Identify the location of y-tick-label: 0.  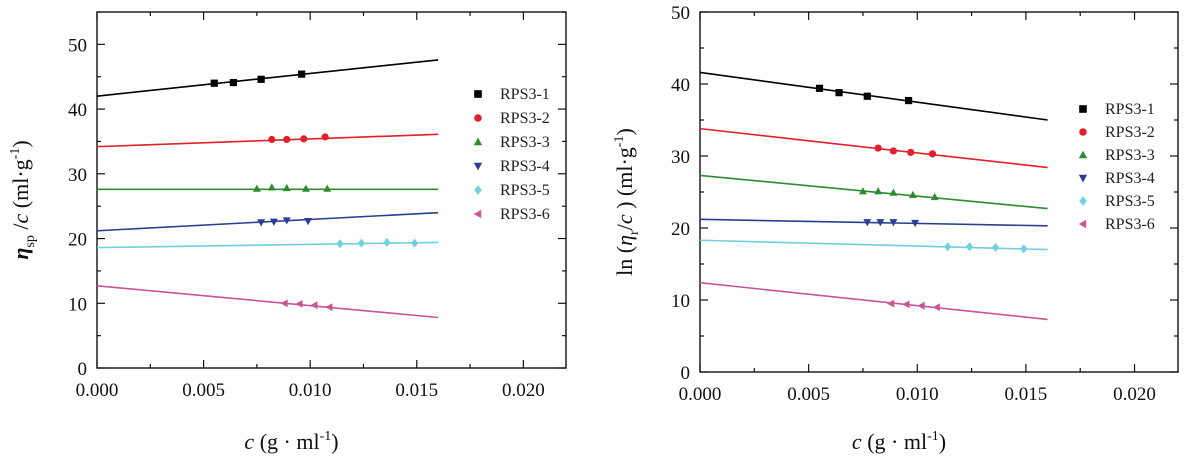
(686, 373).